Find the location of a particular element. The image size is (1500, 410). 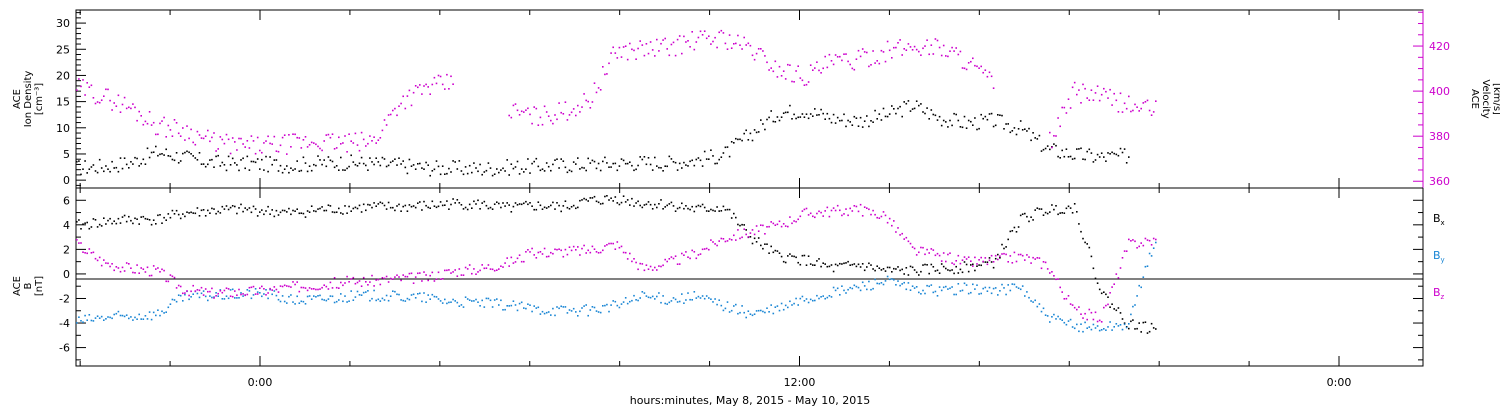

bottom-left-tick-label: 4 is located at coordinates (66, 225).